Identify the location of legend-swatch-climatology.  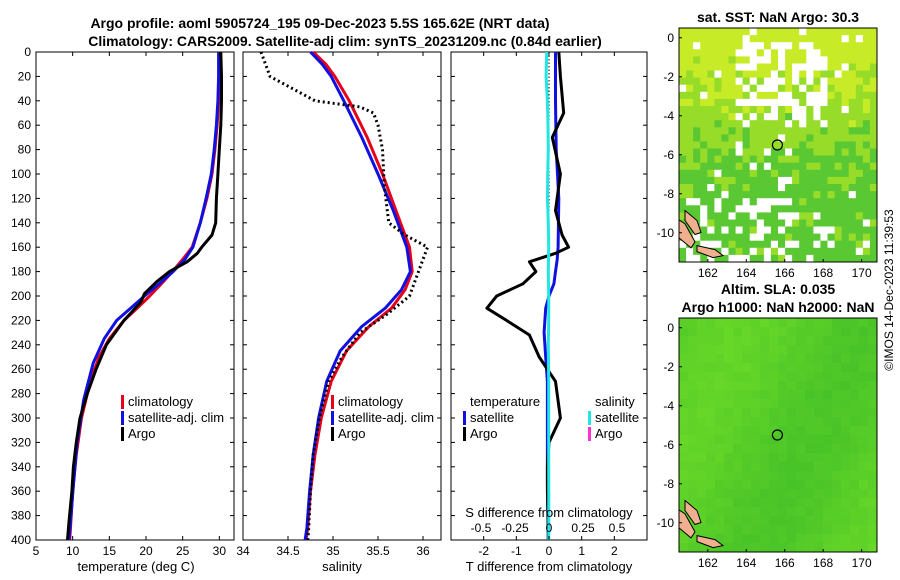
(332, 402).